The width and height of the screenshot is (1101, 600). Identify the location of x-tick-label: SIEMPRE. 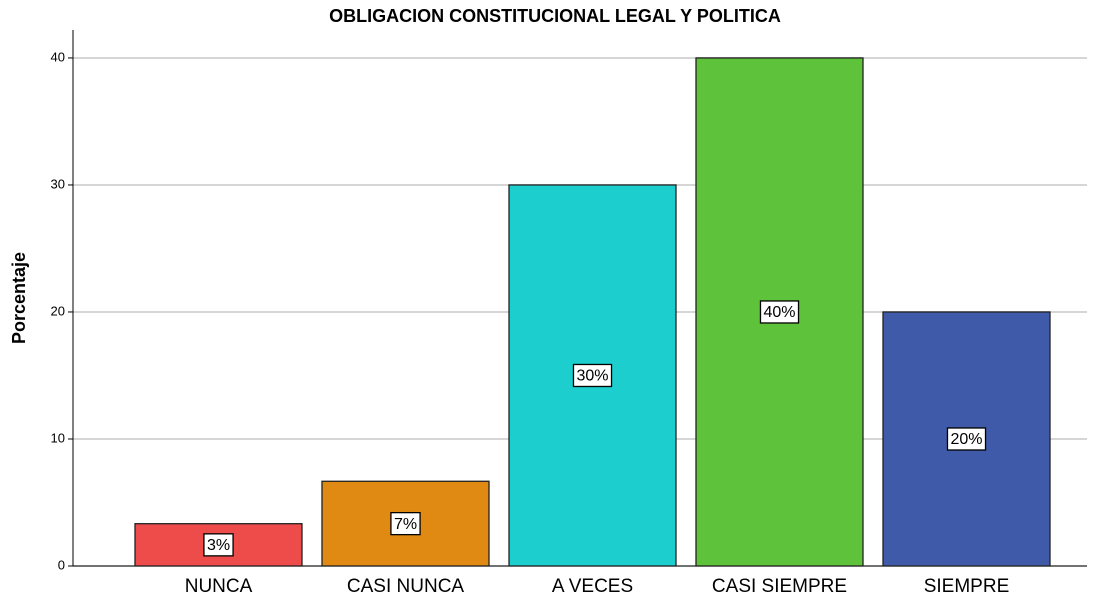
(967, 586).